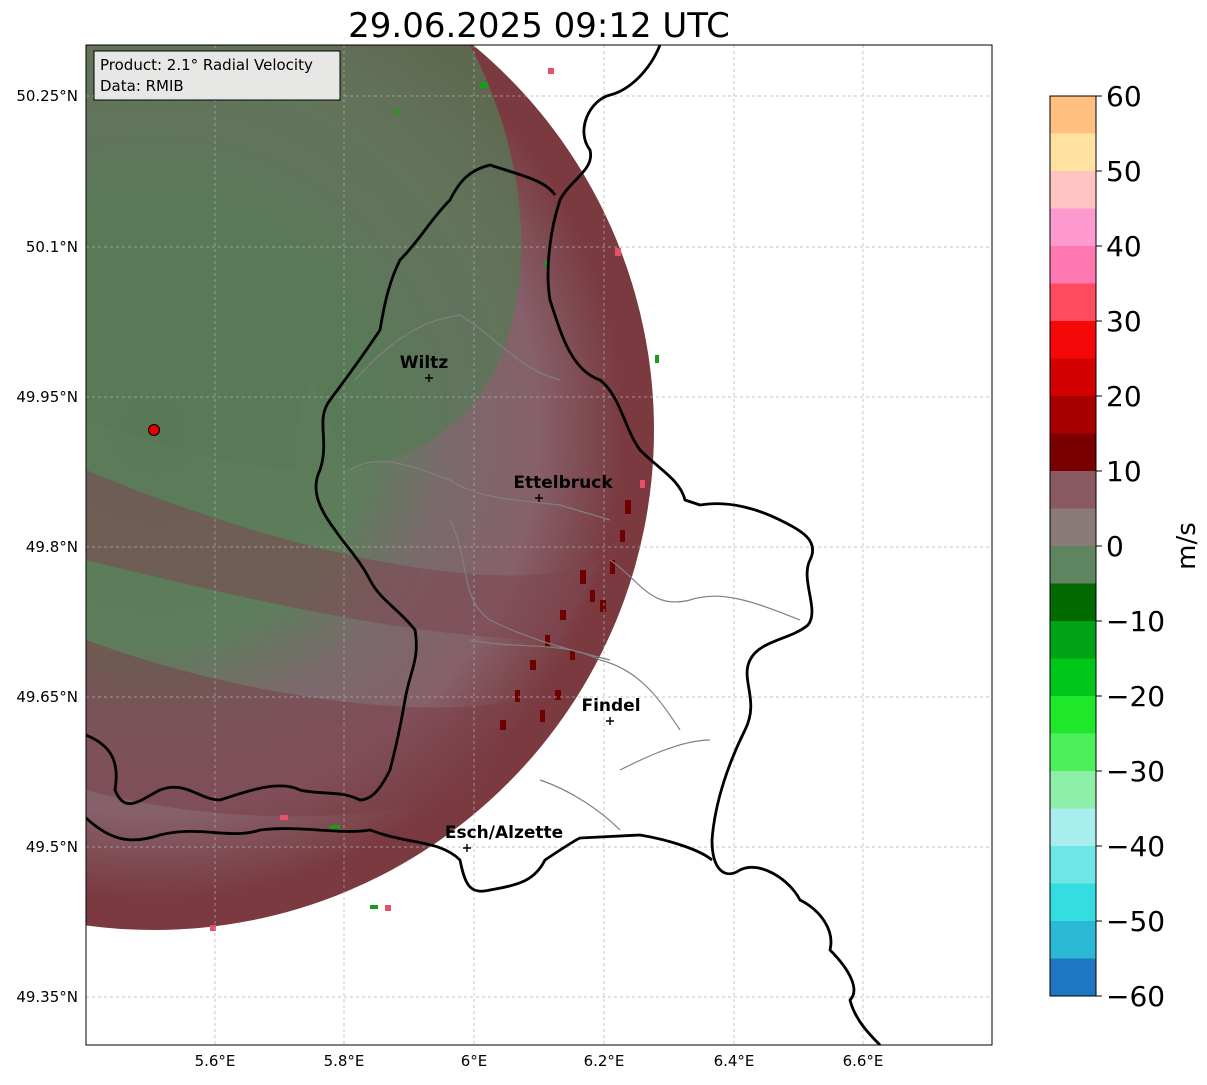 The image size is (1207, 1085). I want to click on colorbar-bands, so click(1073, 546).